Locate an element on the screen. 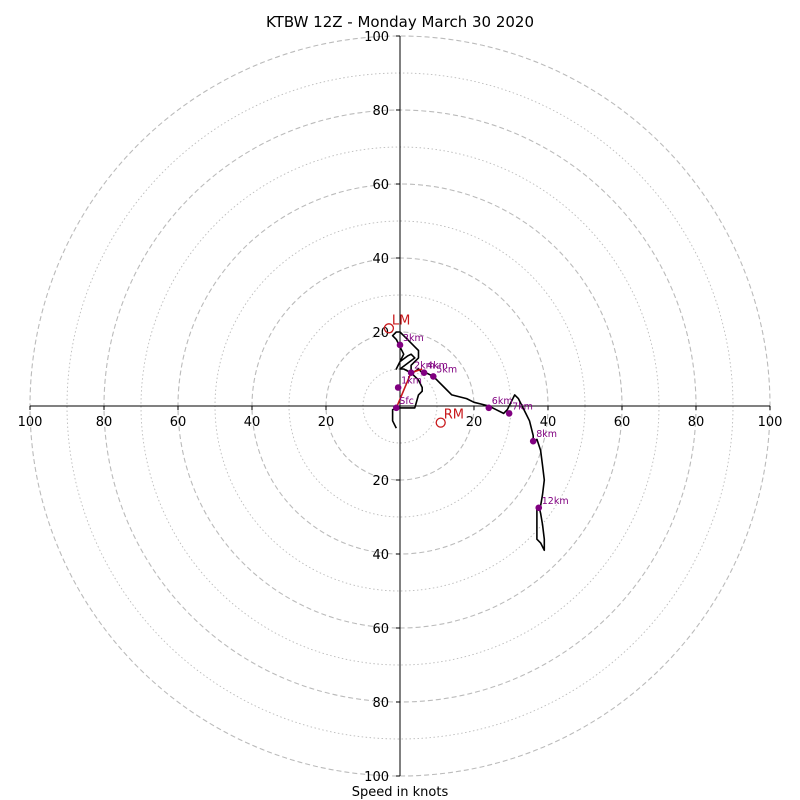 The image size is (800, 800). height-label: Sfc is located at coordinates (406, 401).